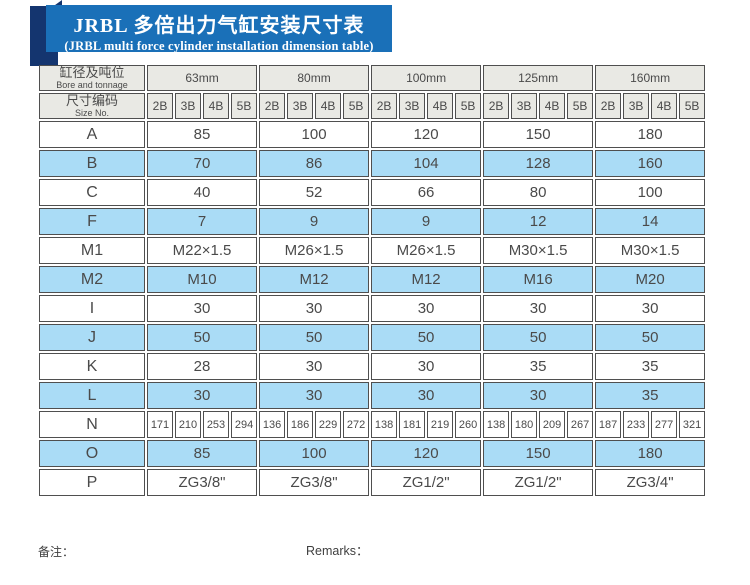 The width and height of the screenshot is (750, 585). Describe the element at coordinates (314, 482) in the screenshot. I see `cell-P-80mm: ZG3/8"` at that location.